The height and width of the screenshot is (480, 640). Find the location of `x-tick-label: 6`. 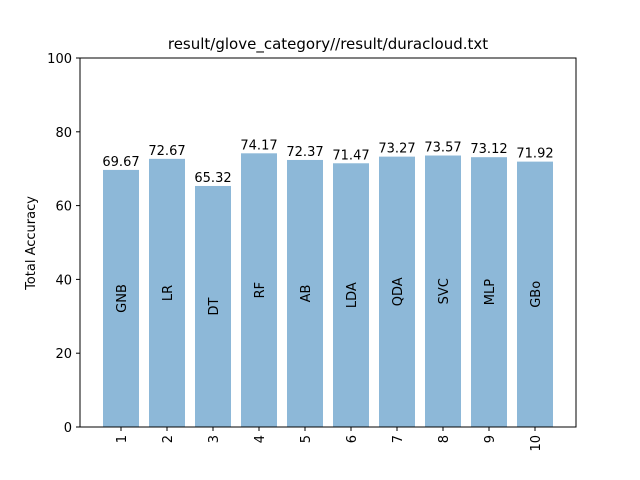

x-tick-label: 6 is located at coordinates (352, 439).